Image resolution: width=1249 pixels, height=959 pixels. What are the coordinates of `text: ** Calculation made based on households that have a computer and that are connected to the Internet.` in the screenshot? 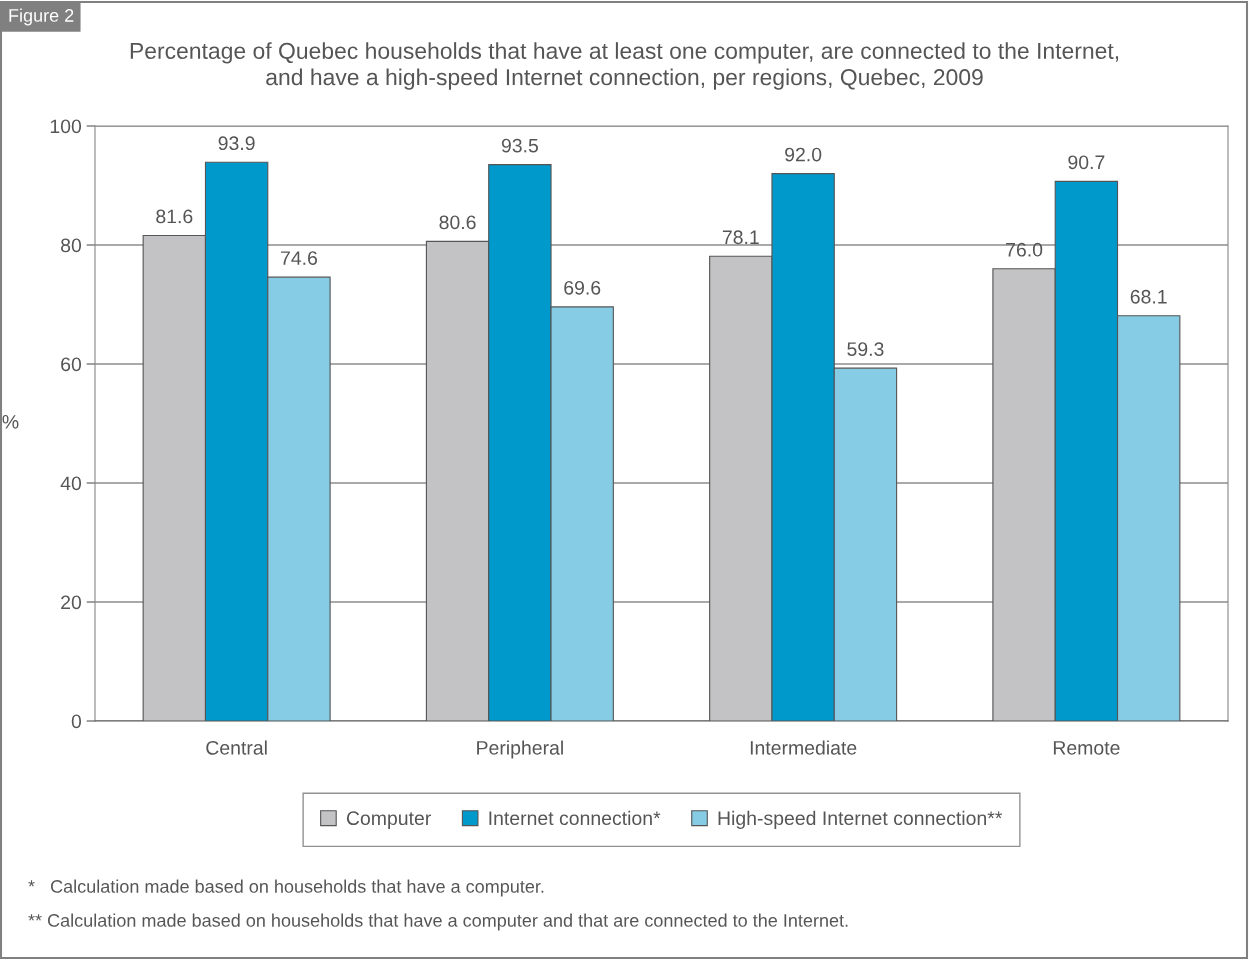 It's located at (438, 922).